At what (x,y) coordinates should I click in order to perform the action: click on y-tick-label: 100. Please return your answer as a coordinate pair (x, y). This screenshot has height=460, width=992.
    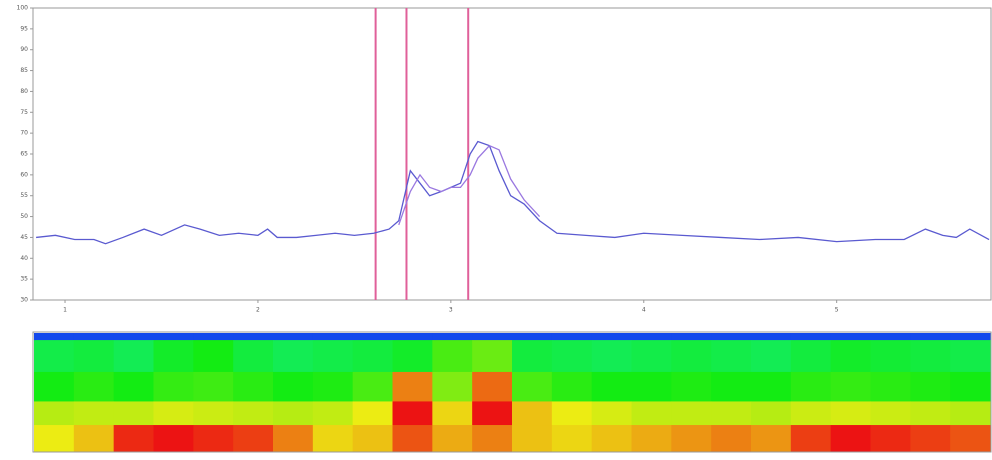
    Looking at the image, I should click on (23, 8).